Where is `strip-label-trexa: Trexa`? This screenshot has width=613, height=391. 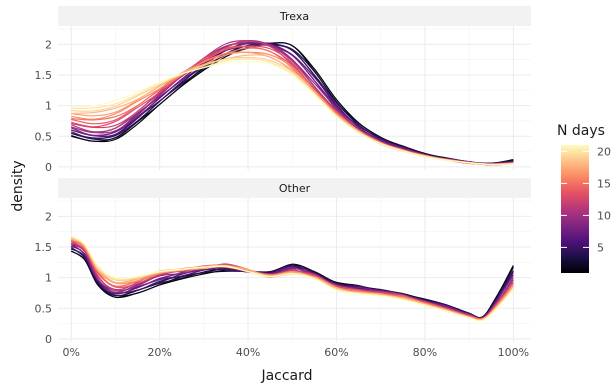
strip-label-trexa: Trexa is located at coordinates (294, 16).